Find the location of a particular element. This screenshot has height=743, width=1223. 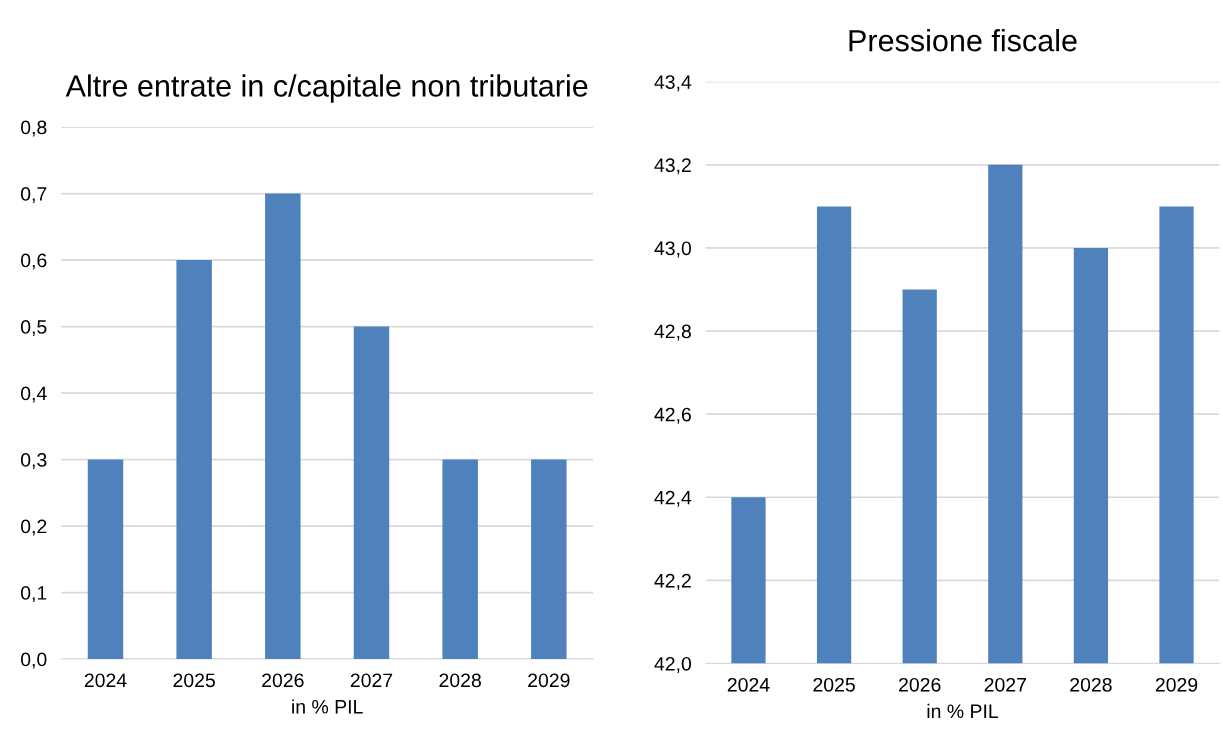

y-tick-label: 42,4 is located at coordinates (673, 498).